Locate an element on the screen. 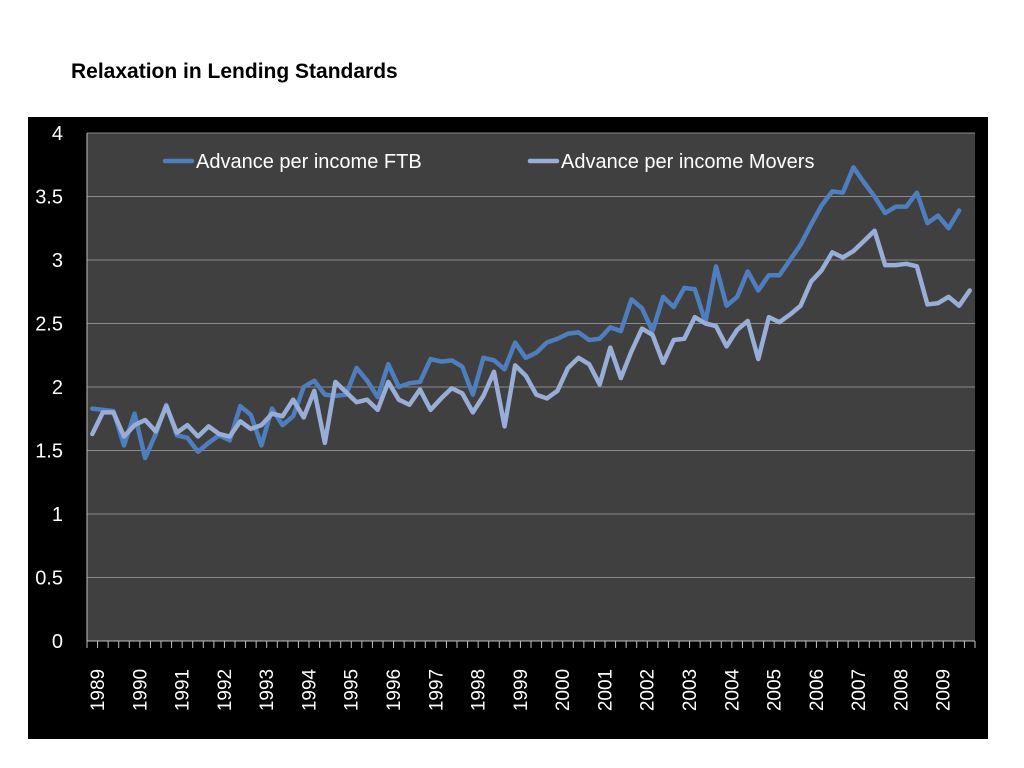 Image resolution: width=1024 pixels, height=768 pixels. x-tick-label: 1998 is located at coordinates (479, 690).